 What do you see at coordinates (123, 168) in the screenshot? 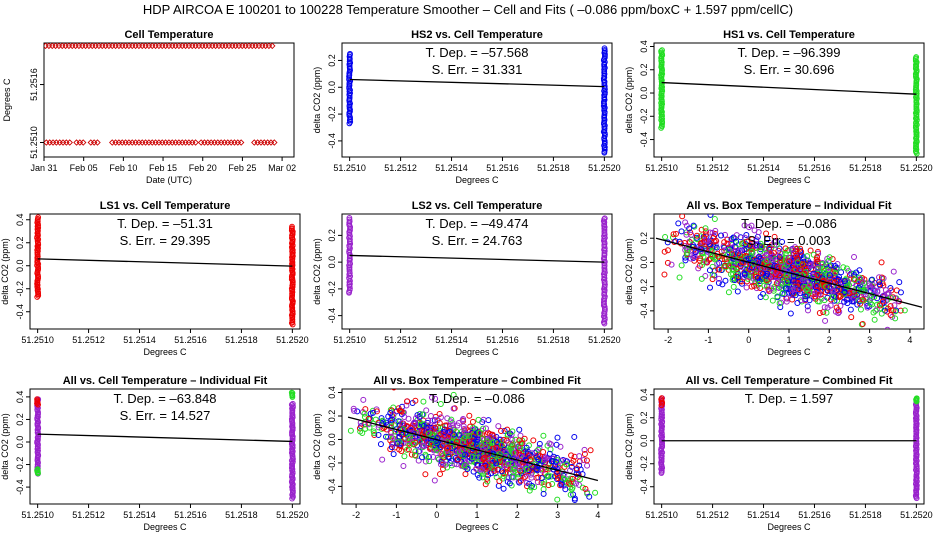
I see `x-tick-label: Feb 10` at bounding box center [123, 168].